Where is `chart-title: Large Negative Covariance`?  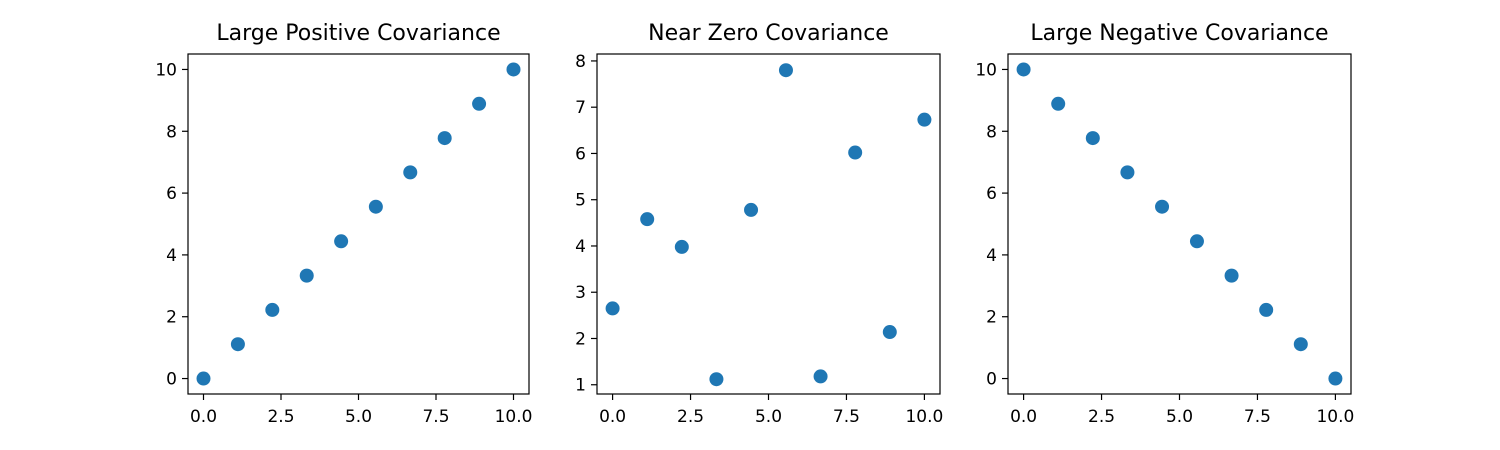 chart-title: Large Negative Covariance is located at coordinates (1179, 33).